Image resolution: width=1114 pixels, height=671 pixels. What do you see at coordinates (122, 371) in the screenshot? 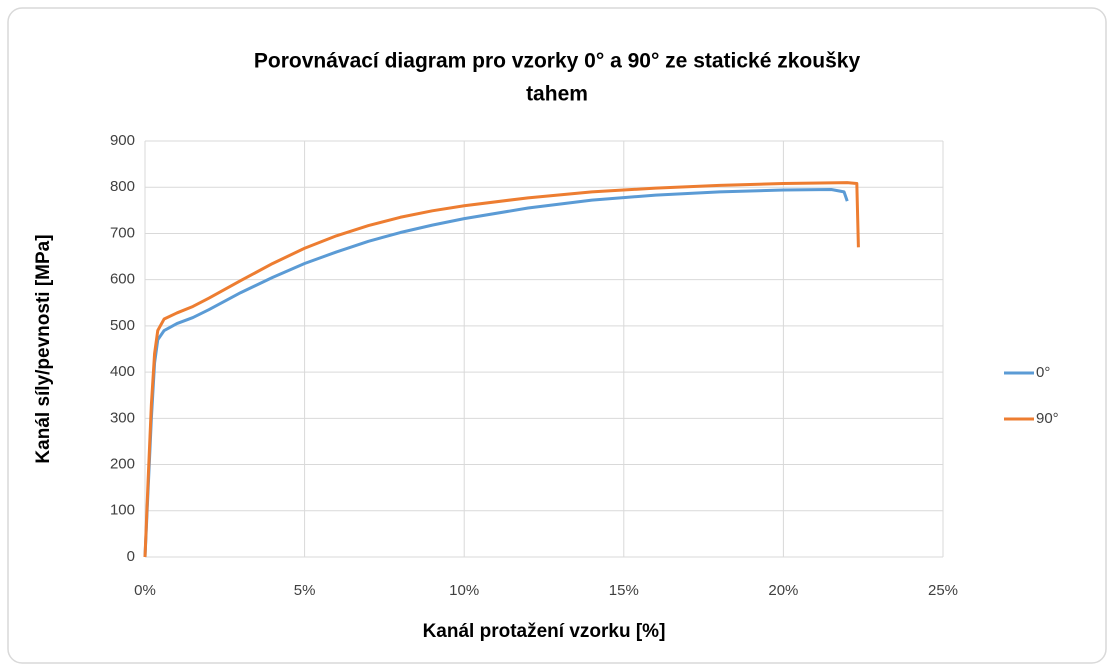
I see `y-tick-label: 400` at bounding box center [122, 371].